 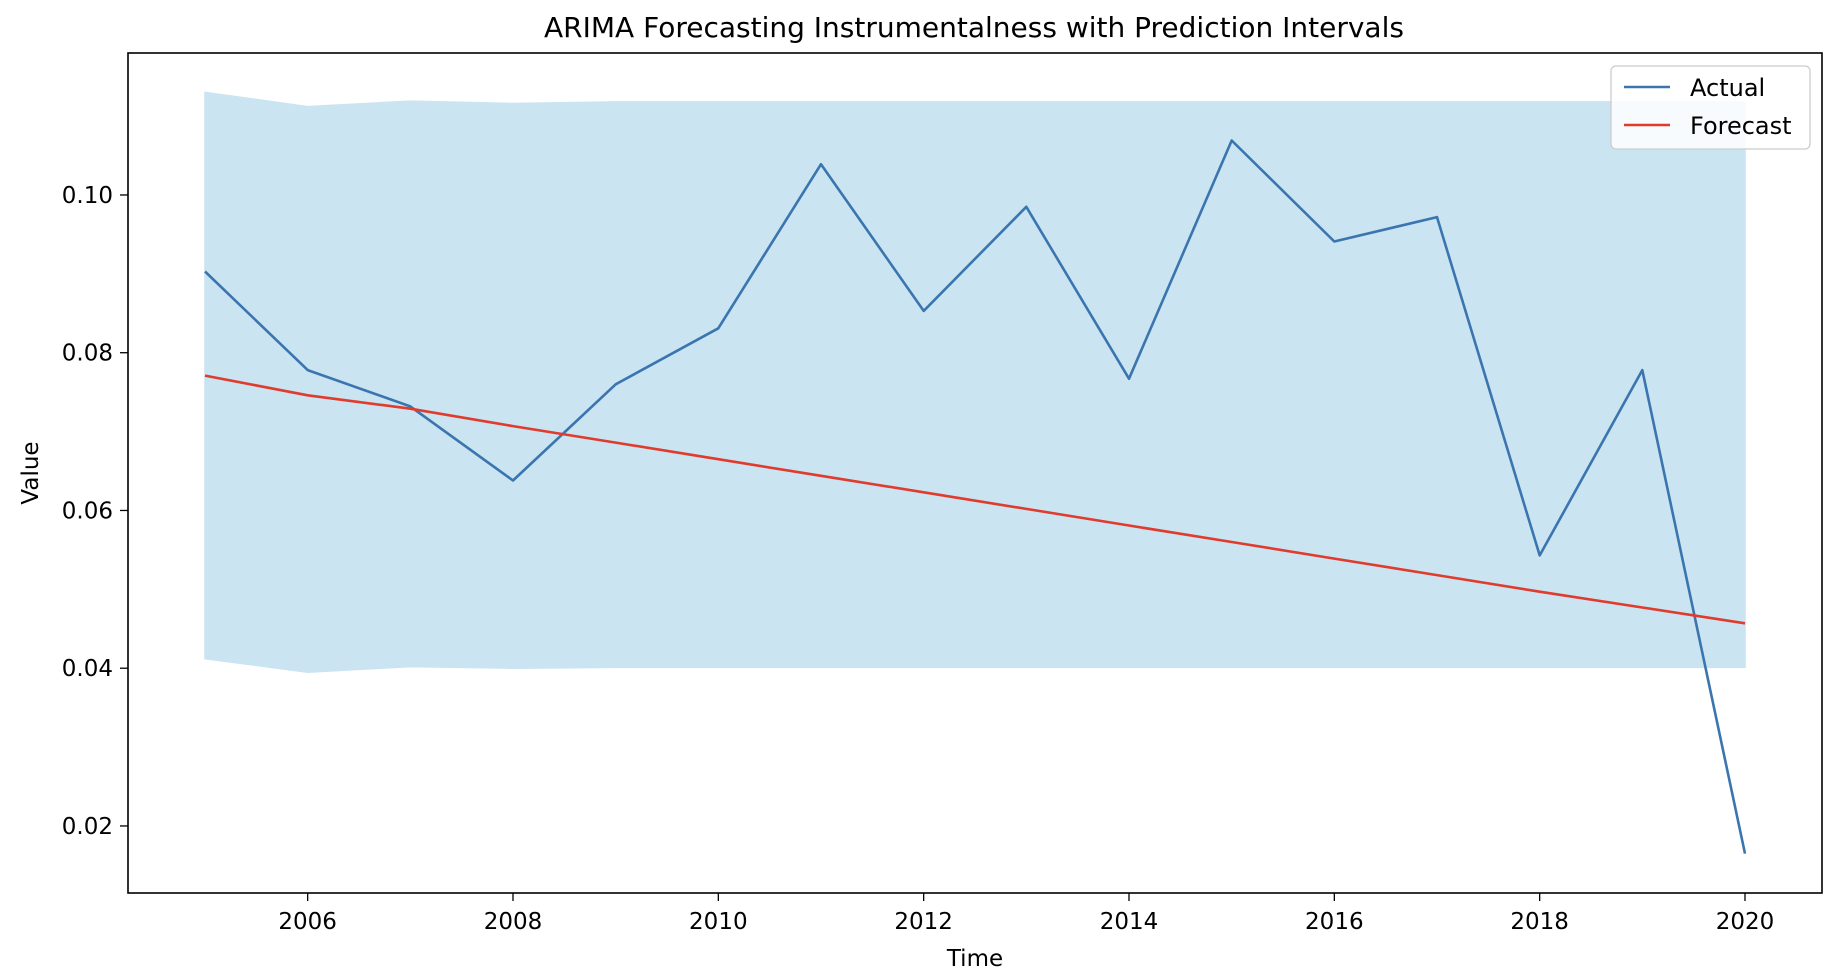 What do you see at coordinates (87, 669) in the screenshot?
I see `y-tick-label: 0.04` at bounding box center [87, 669].